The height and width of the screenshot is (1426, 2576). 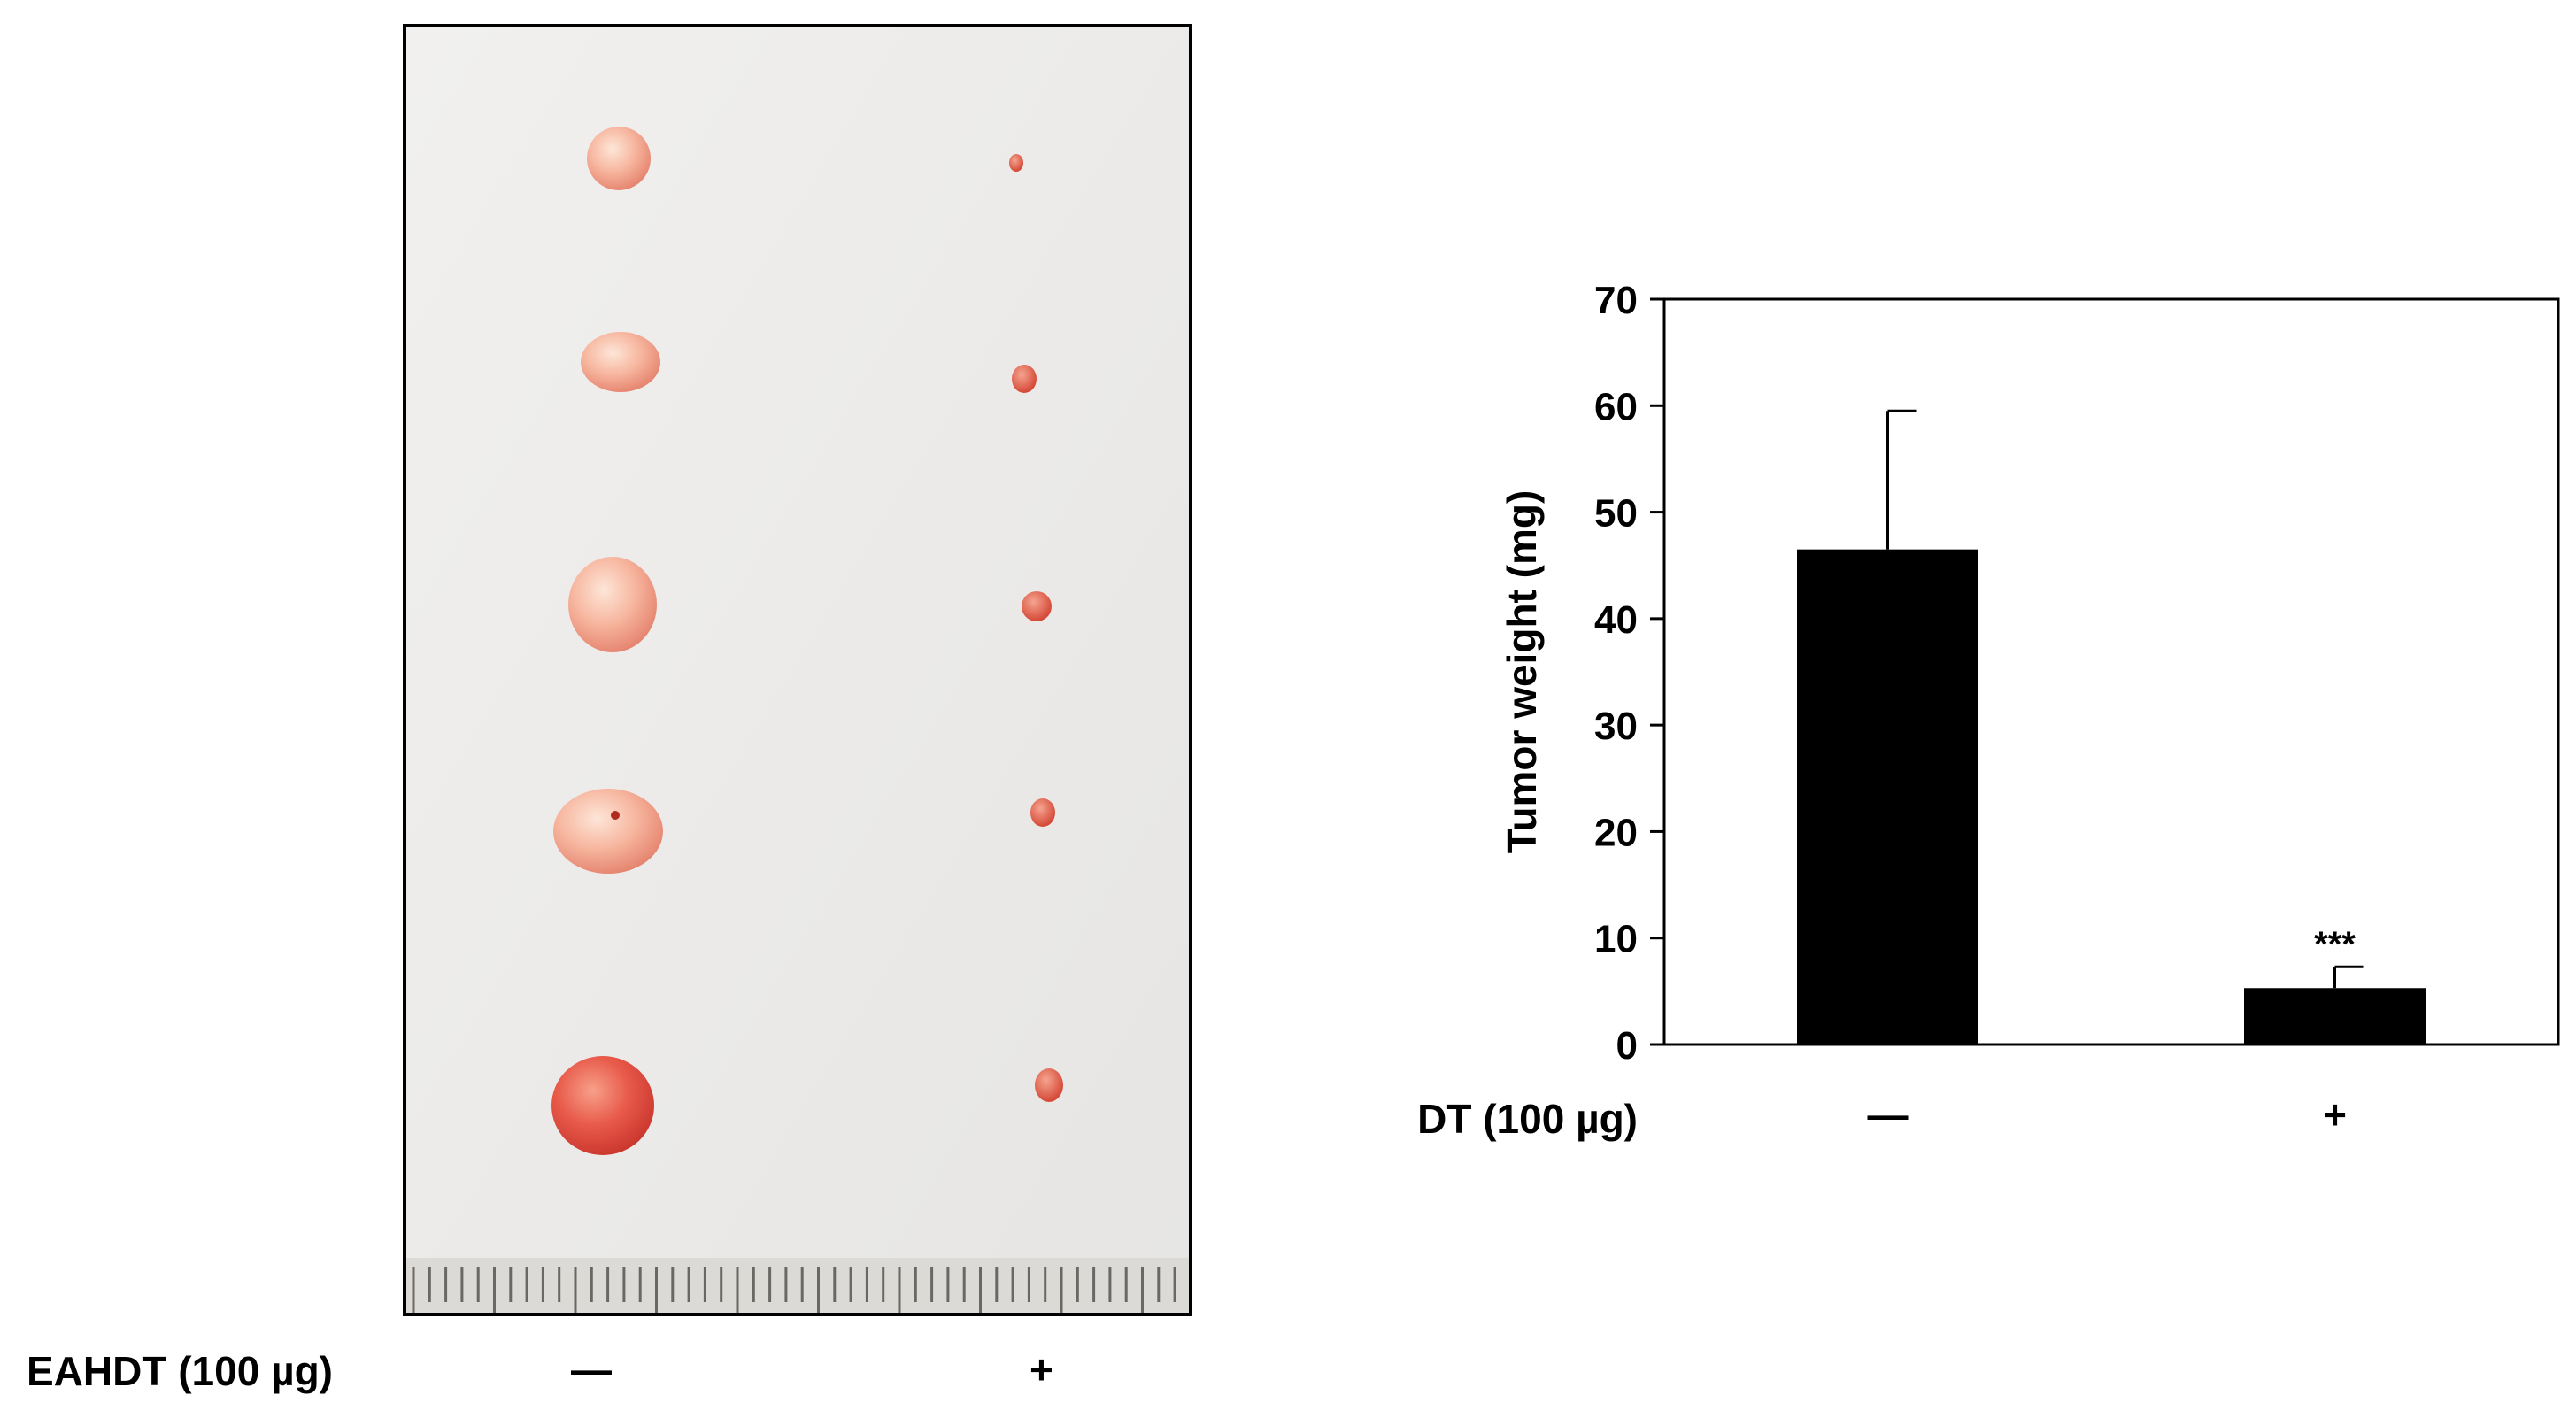 I want to click on treatment-row-label: EAHDT (100 µg), so click(x=180, y=1371).